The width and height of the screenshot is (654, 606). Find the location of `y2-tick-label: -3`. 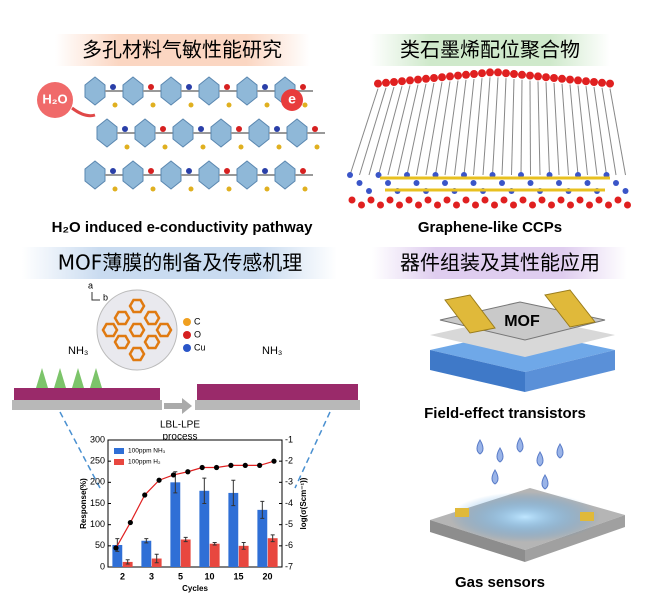

y2-tick-label: -3 is located at coordinates (289, 482).